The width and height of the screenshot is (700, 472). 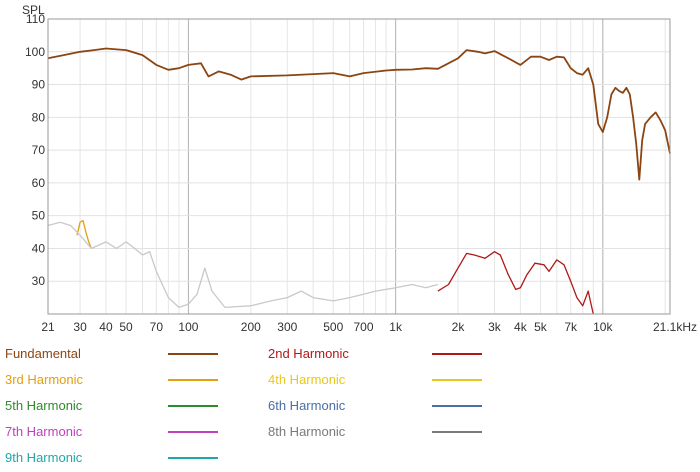 What do you see at coordinates (39, 216) in the screenshot?
I see `y-tick-label: 50` at bounding box center [39, 216].